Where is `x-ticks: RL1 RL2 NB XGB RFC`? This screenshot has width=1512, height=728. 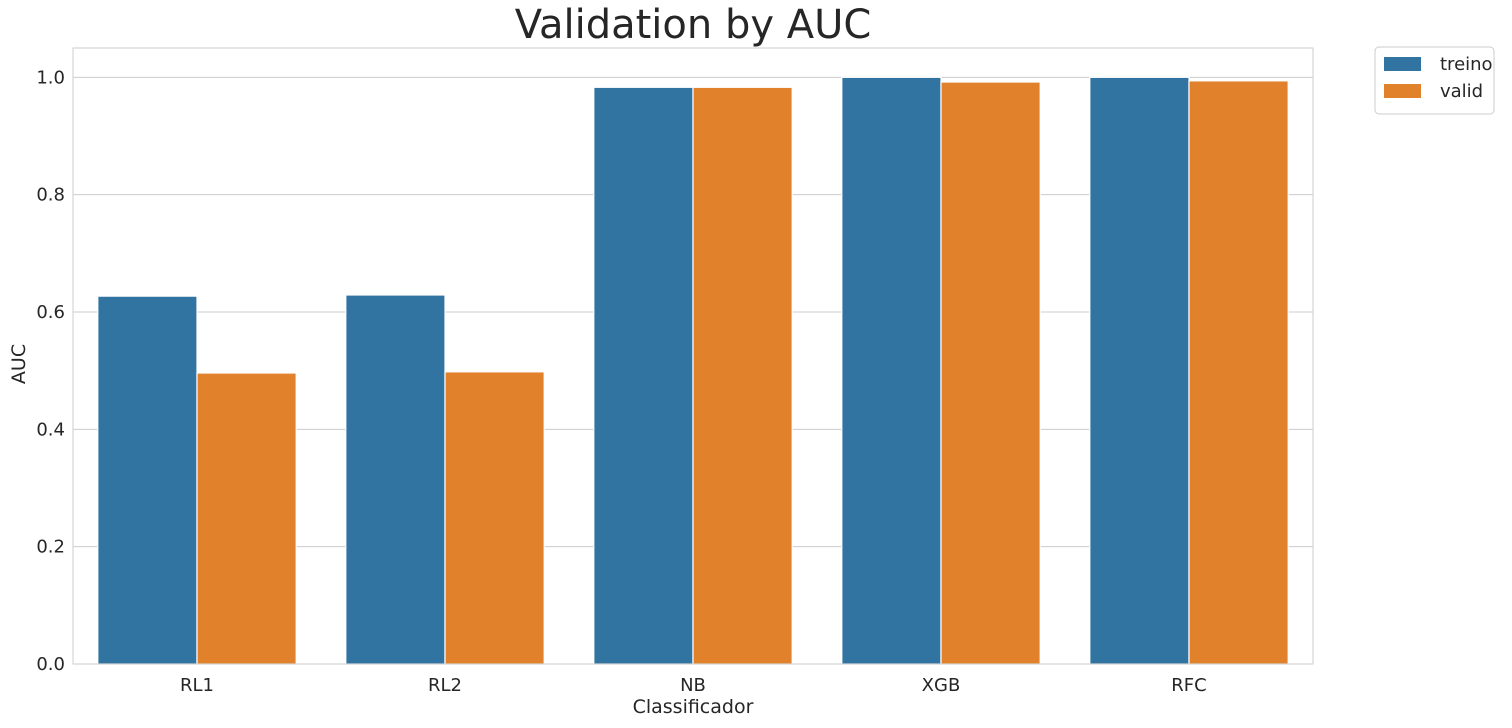
x-ticks: RL1 RL2 NB XGB RFC is located at coordinates (693, 685).